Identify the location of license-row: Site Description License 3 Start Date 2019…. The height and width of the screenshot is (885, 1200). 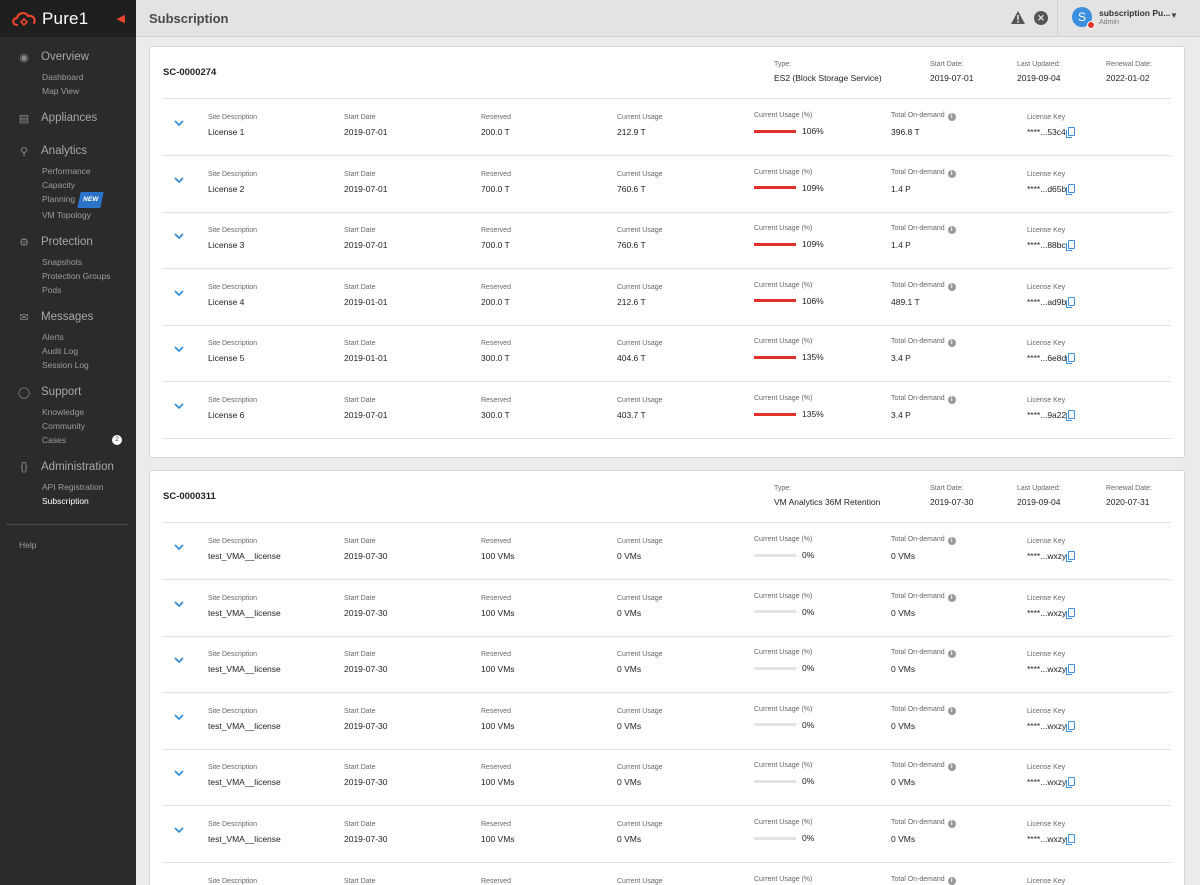
(667, 241).